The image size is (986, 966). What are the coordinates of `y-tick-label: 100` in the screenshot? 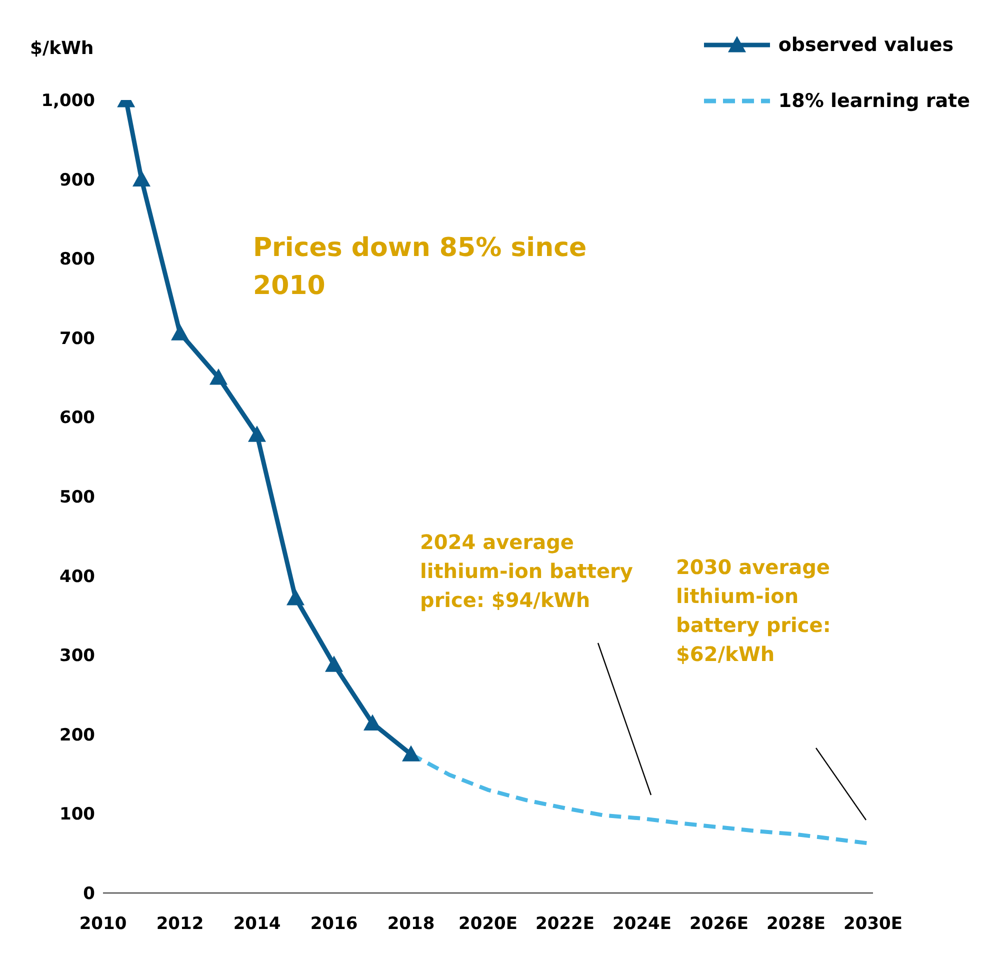 It's located at (78, 814).